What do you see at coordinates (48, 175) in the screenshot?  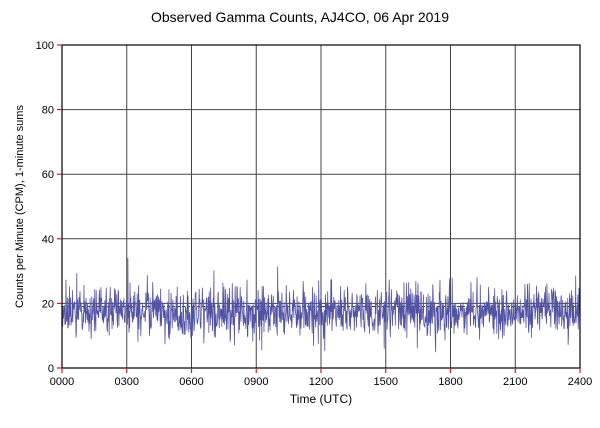 I see `y-tick-label: 60` at bounding box center [48, 175].